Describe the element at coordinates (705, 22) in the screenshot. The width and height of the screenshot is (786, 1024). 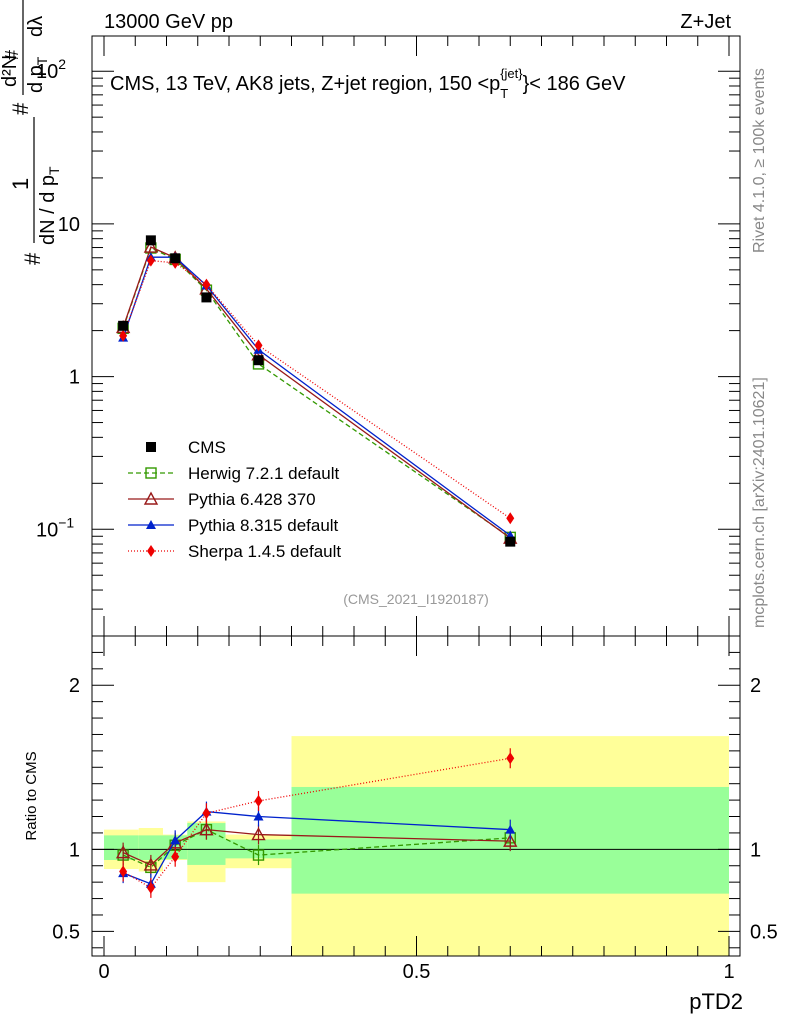
I see `header-right: Z+Jet` at that location.